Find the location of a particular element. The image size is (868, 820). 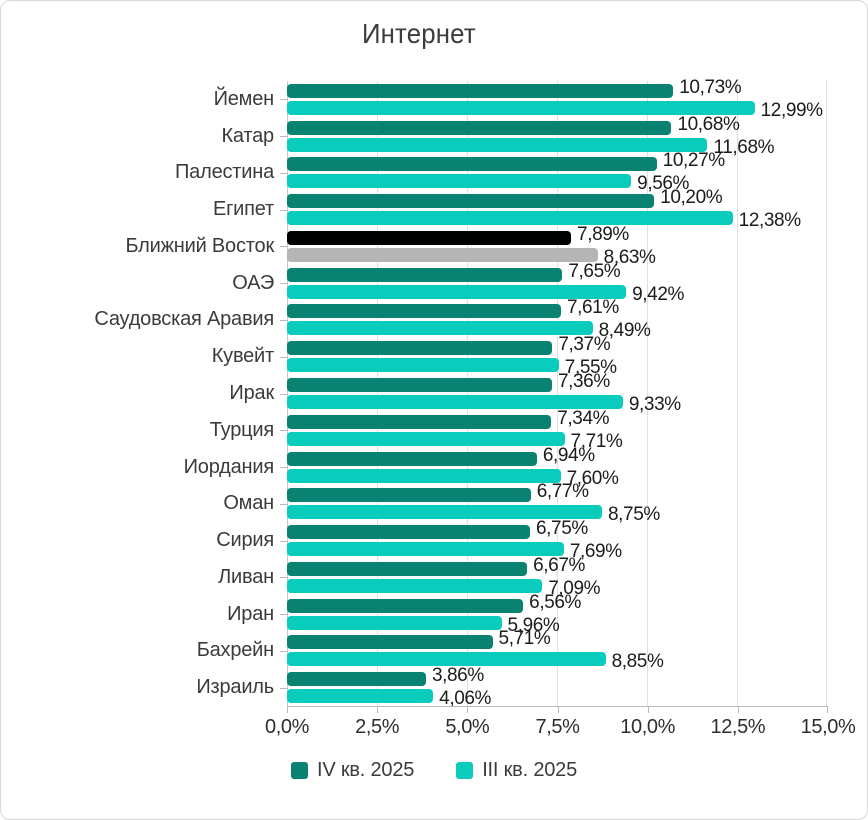

legend-item-q3: III кв. 2025 is located at coordinates (516, 770).